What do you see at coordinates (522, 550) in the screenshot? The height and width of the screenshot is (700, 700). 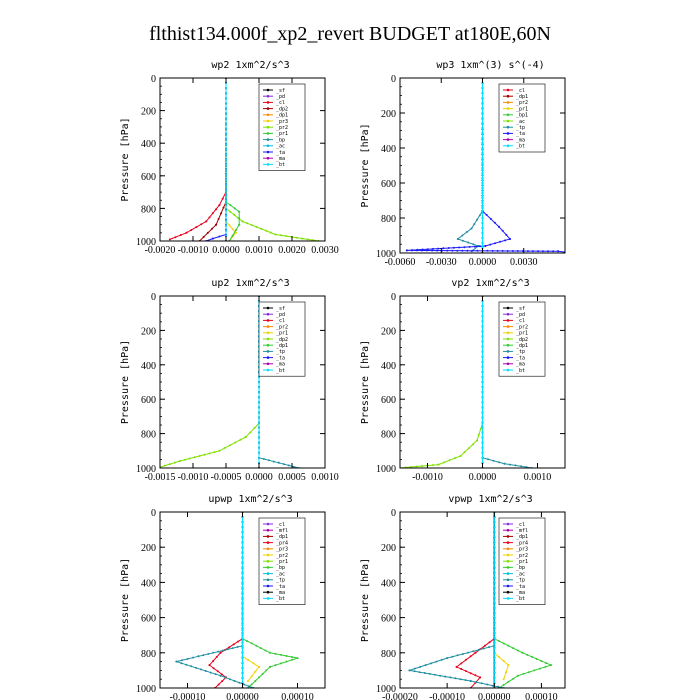 I see `legend-label: _pr3` at bounding box center [522, 550].